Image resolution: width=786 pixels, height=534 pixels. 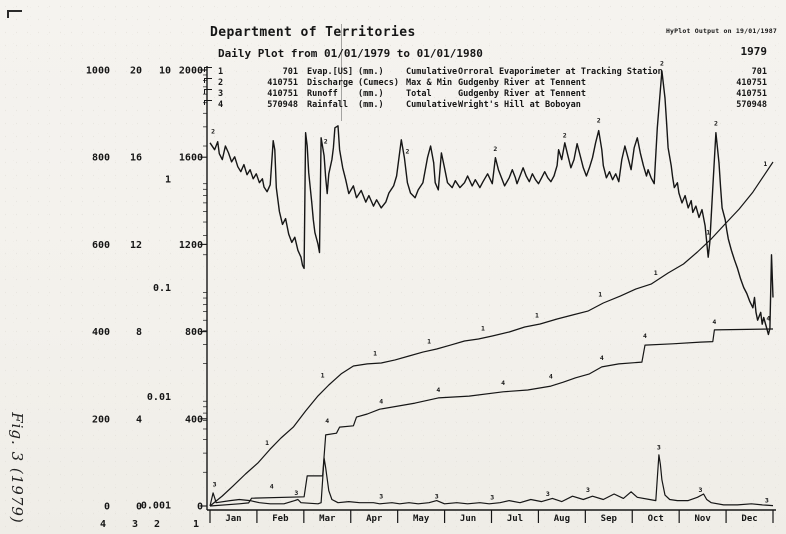 I want to click on svg-text: 600, so click(x=101, y=245).